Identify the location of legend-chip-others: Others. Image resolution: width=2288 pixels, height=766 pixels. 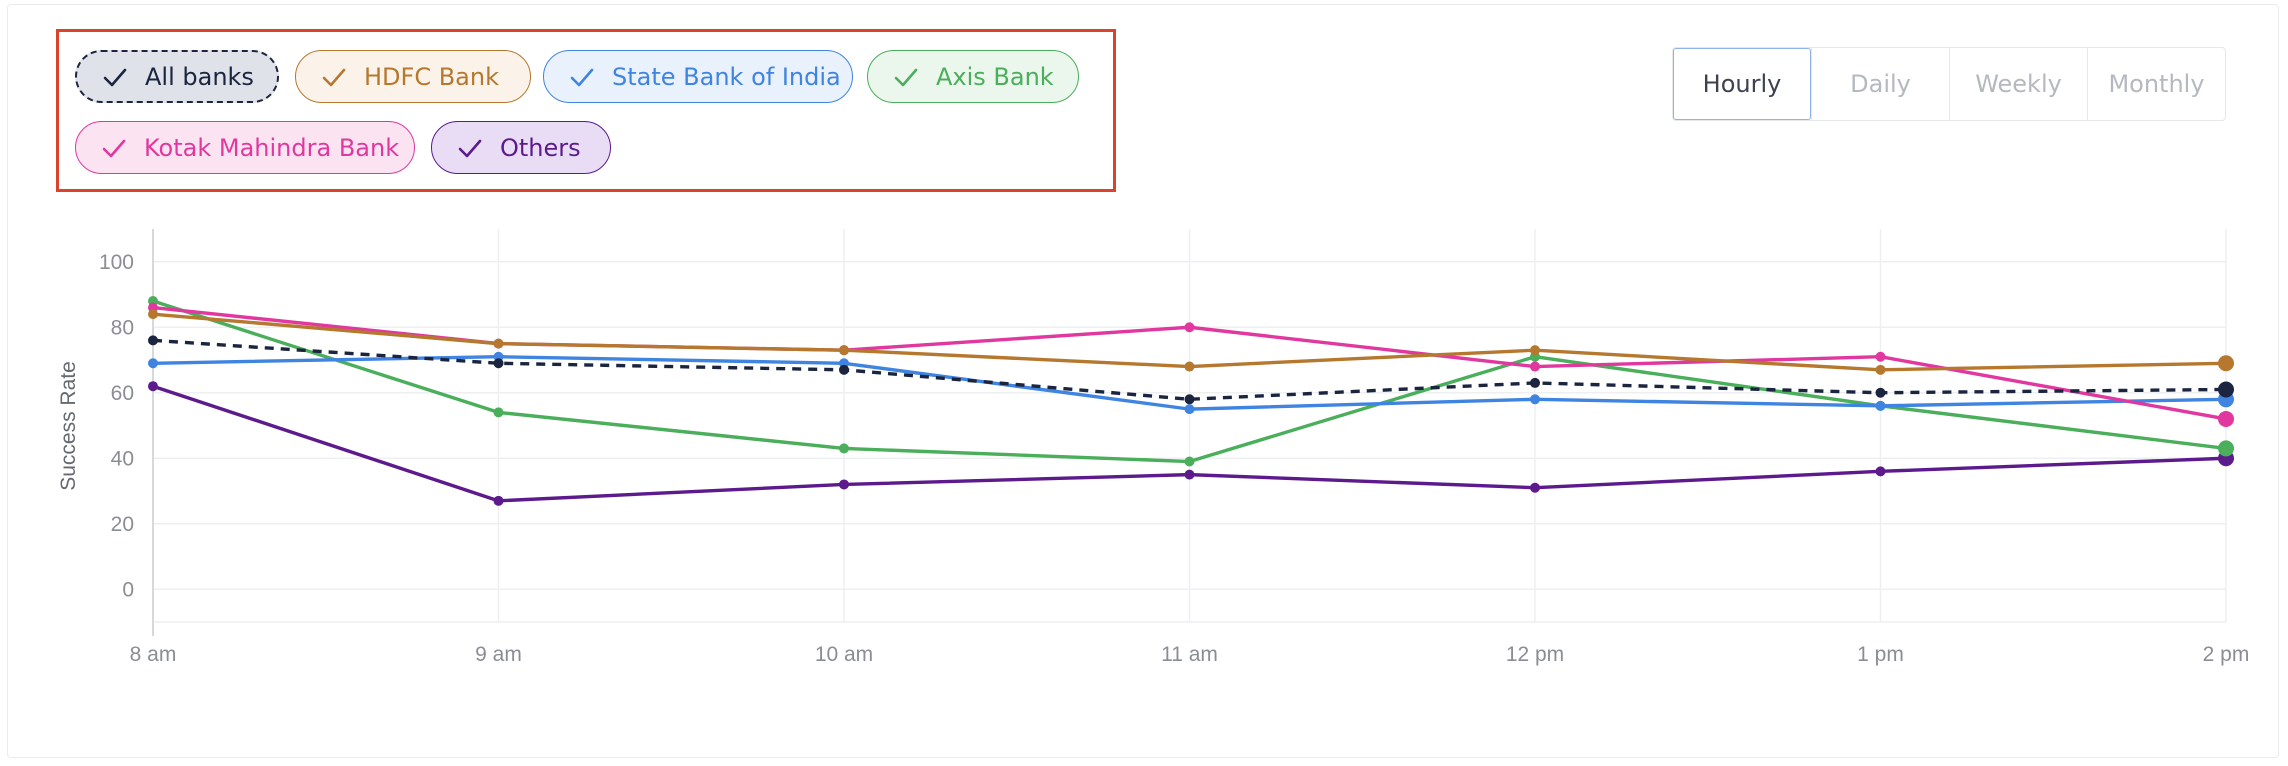
(521, 147).